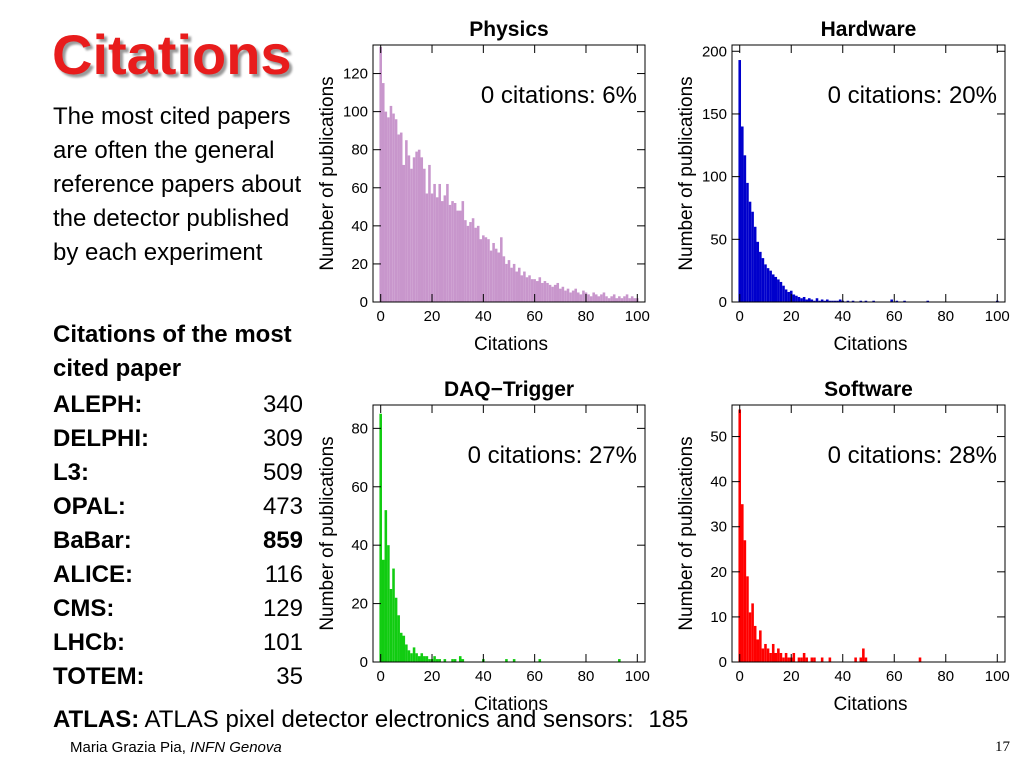 This screenshot has height=768, width=1024. What do you see at coordinates (718, 239) in the screenshot?
I see `y-tick-label: 50` at bounding box center [718, 239].